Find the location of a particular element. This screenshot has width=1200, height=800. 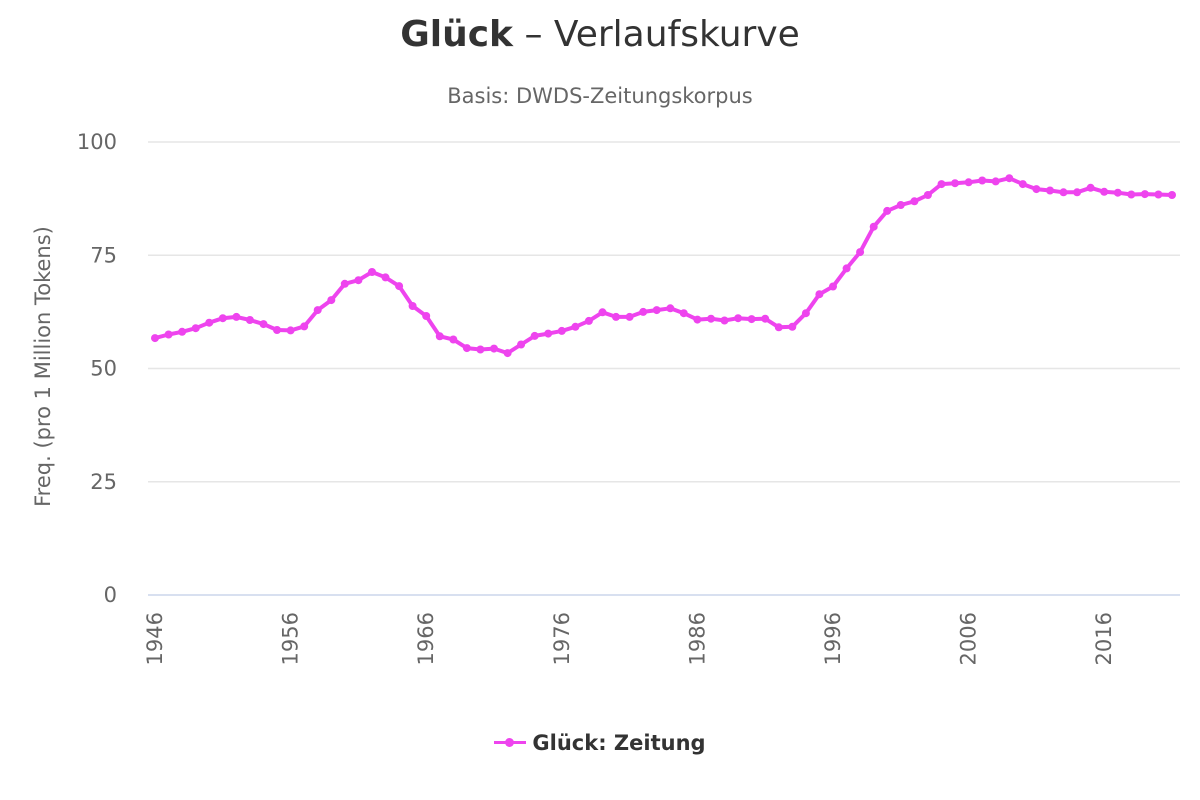

data-point-1971 is located at coordinates (494, 348).